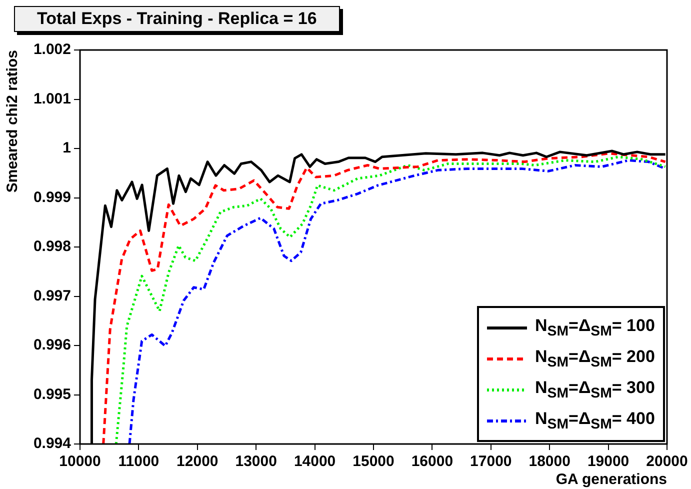  Describe the element at coordinates (80, 461) in the screenshot. I see `x-tick-label: 10000` at that location.